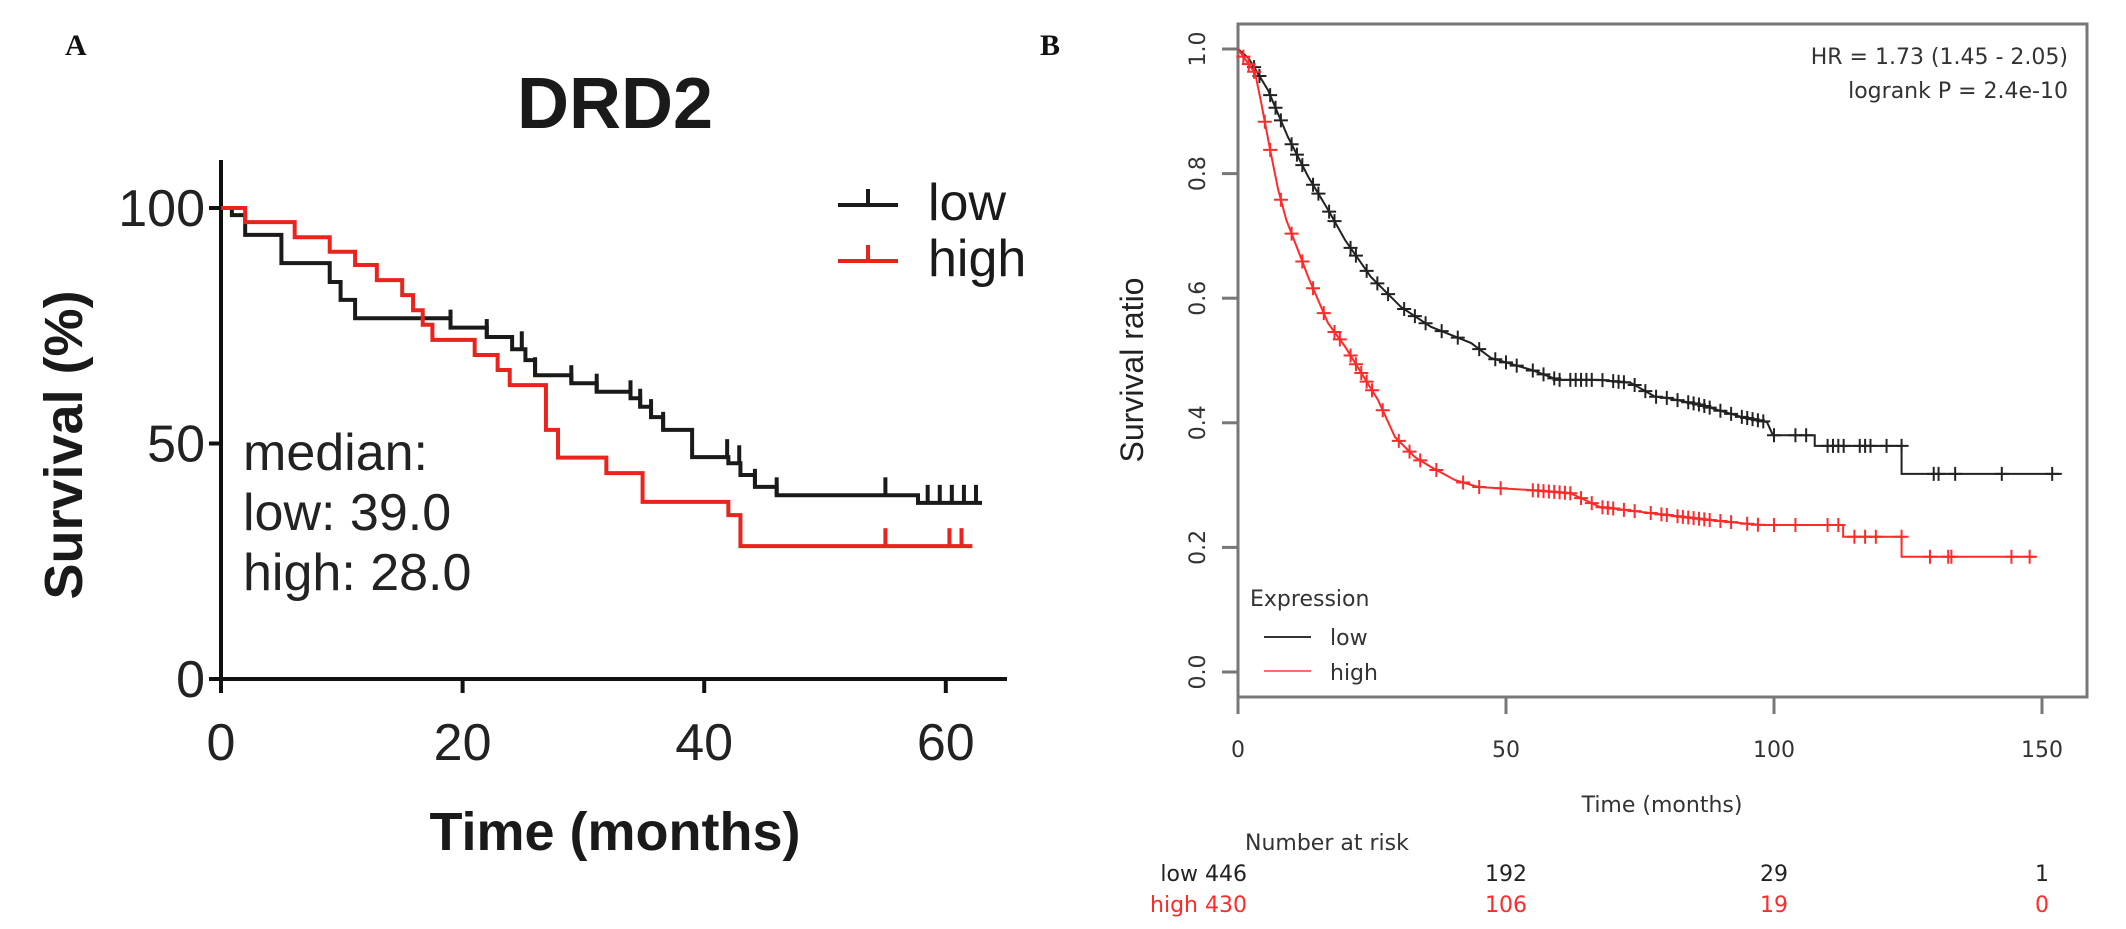 This screenshot has height=929, width=2126. What do you see at coordinates (2042, 874) in the screenshot?
I see `risk-count-low: 1` at bounding box center [2042, 874].